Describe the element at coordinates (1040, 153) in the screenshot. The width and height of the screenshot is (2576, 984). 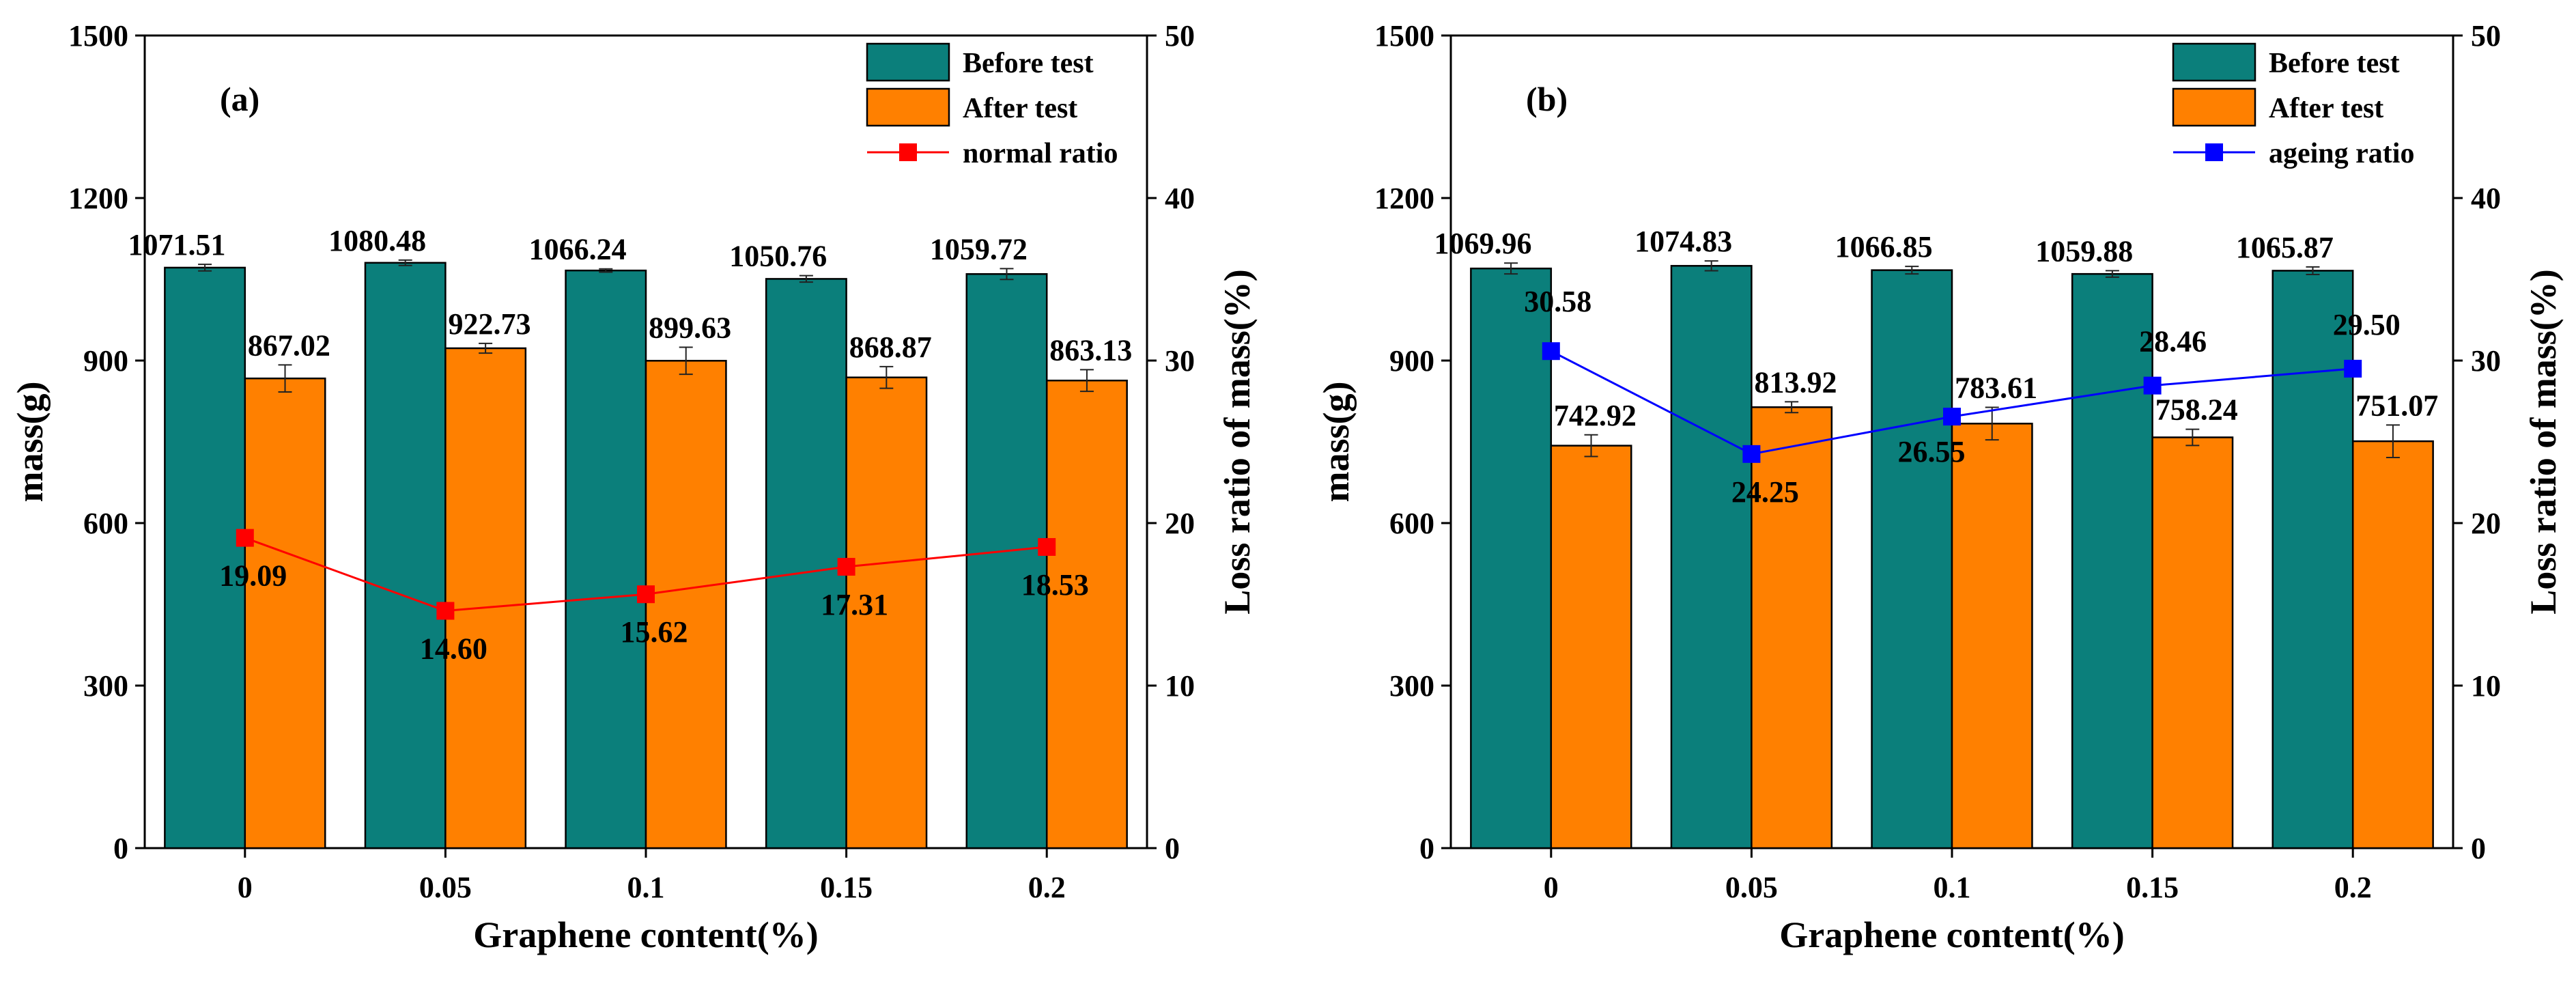
I see `legend-label: normal ratio` at that location.